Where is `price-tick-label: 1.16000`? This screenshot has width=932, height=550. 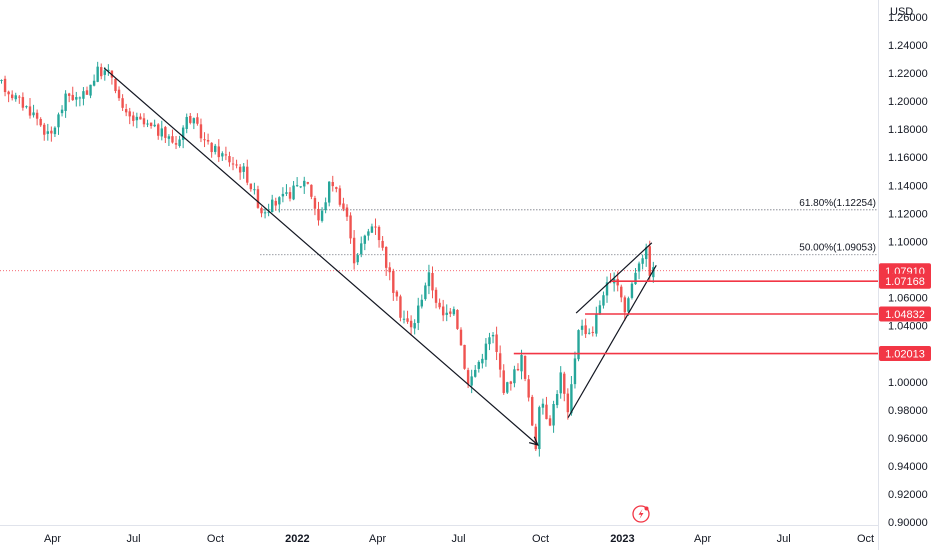
price-tick-label: 1.16000 is located at coordinates (908, 158).